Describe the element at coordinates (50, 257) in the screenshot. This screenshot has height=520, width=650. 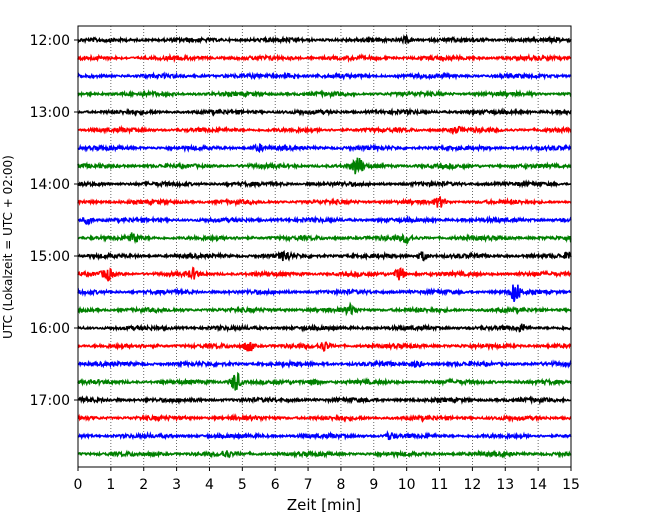
I see `y-tick-label: 15:00` at that location.